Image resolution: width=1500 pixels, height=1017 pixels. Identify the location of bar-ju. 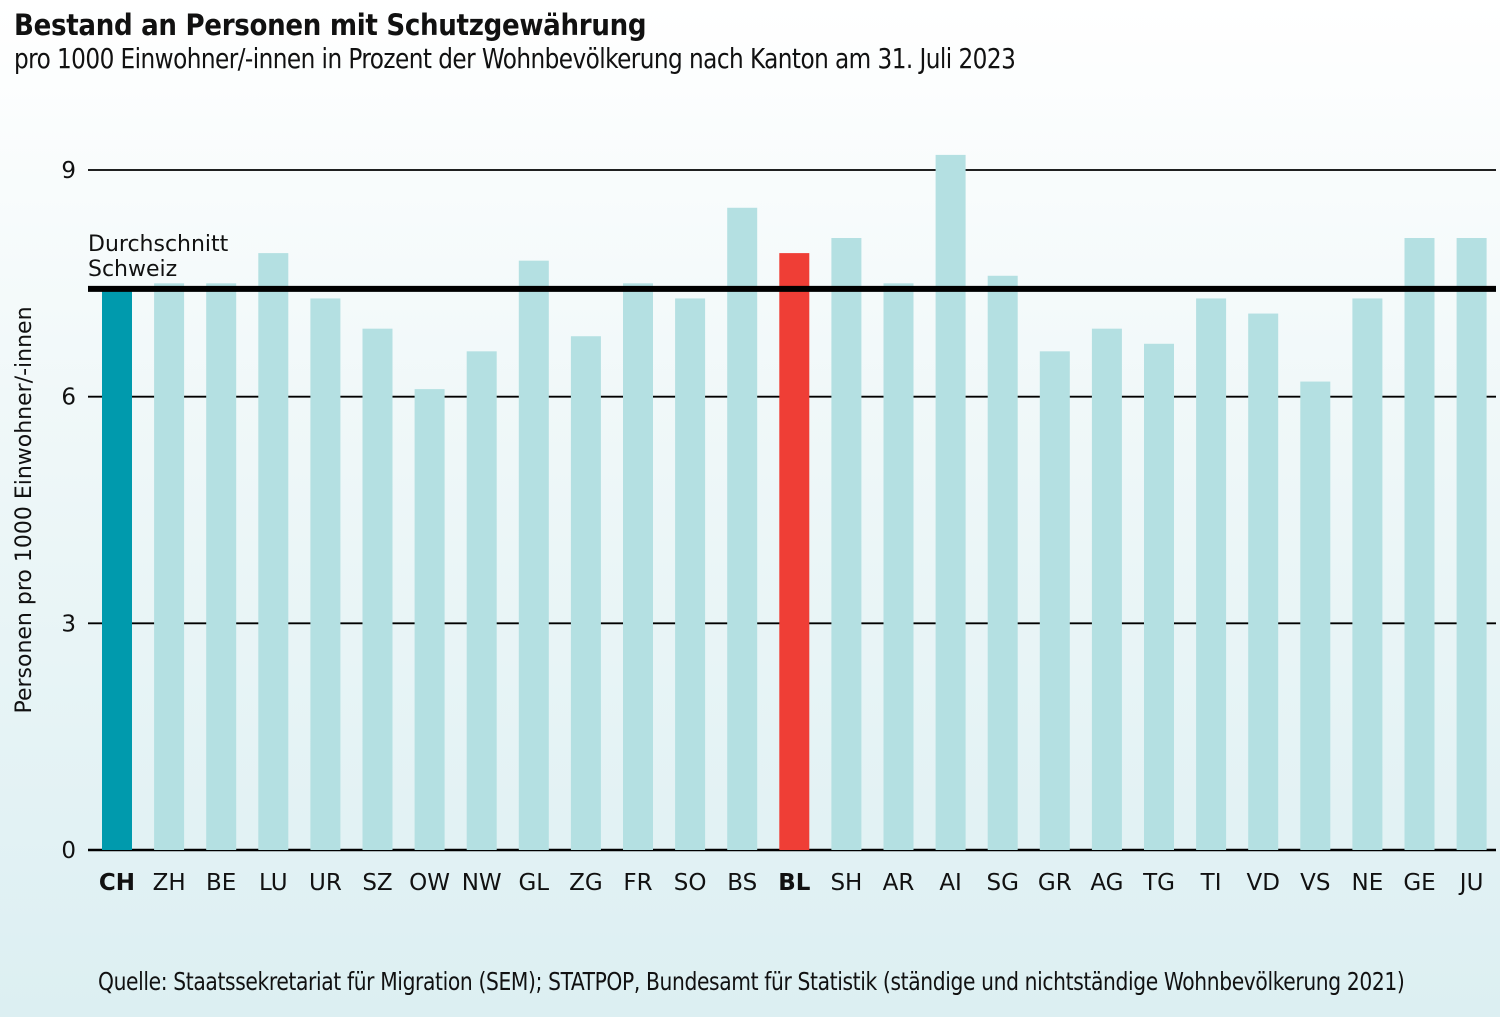
(1471, 544).